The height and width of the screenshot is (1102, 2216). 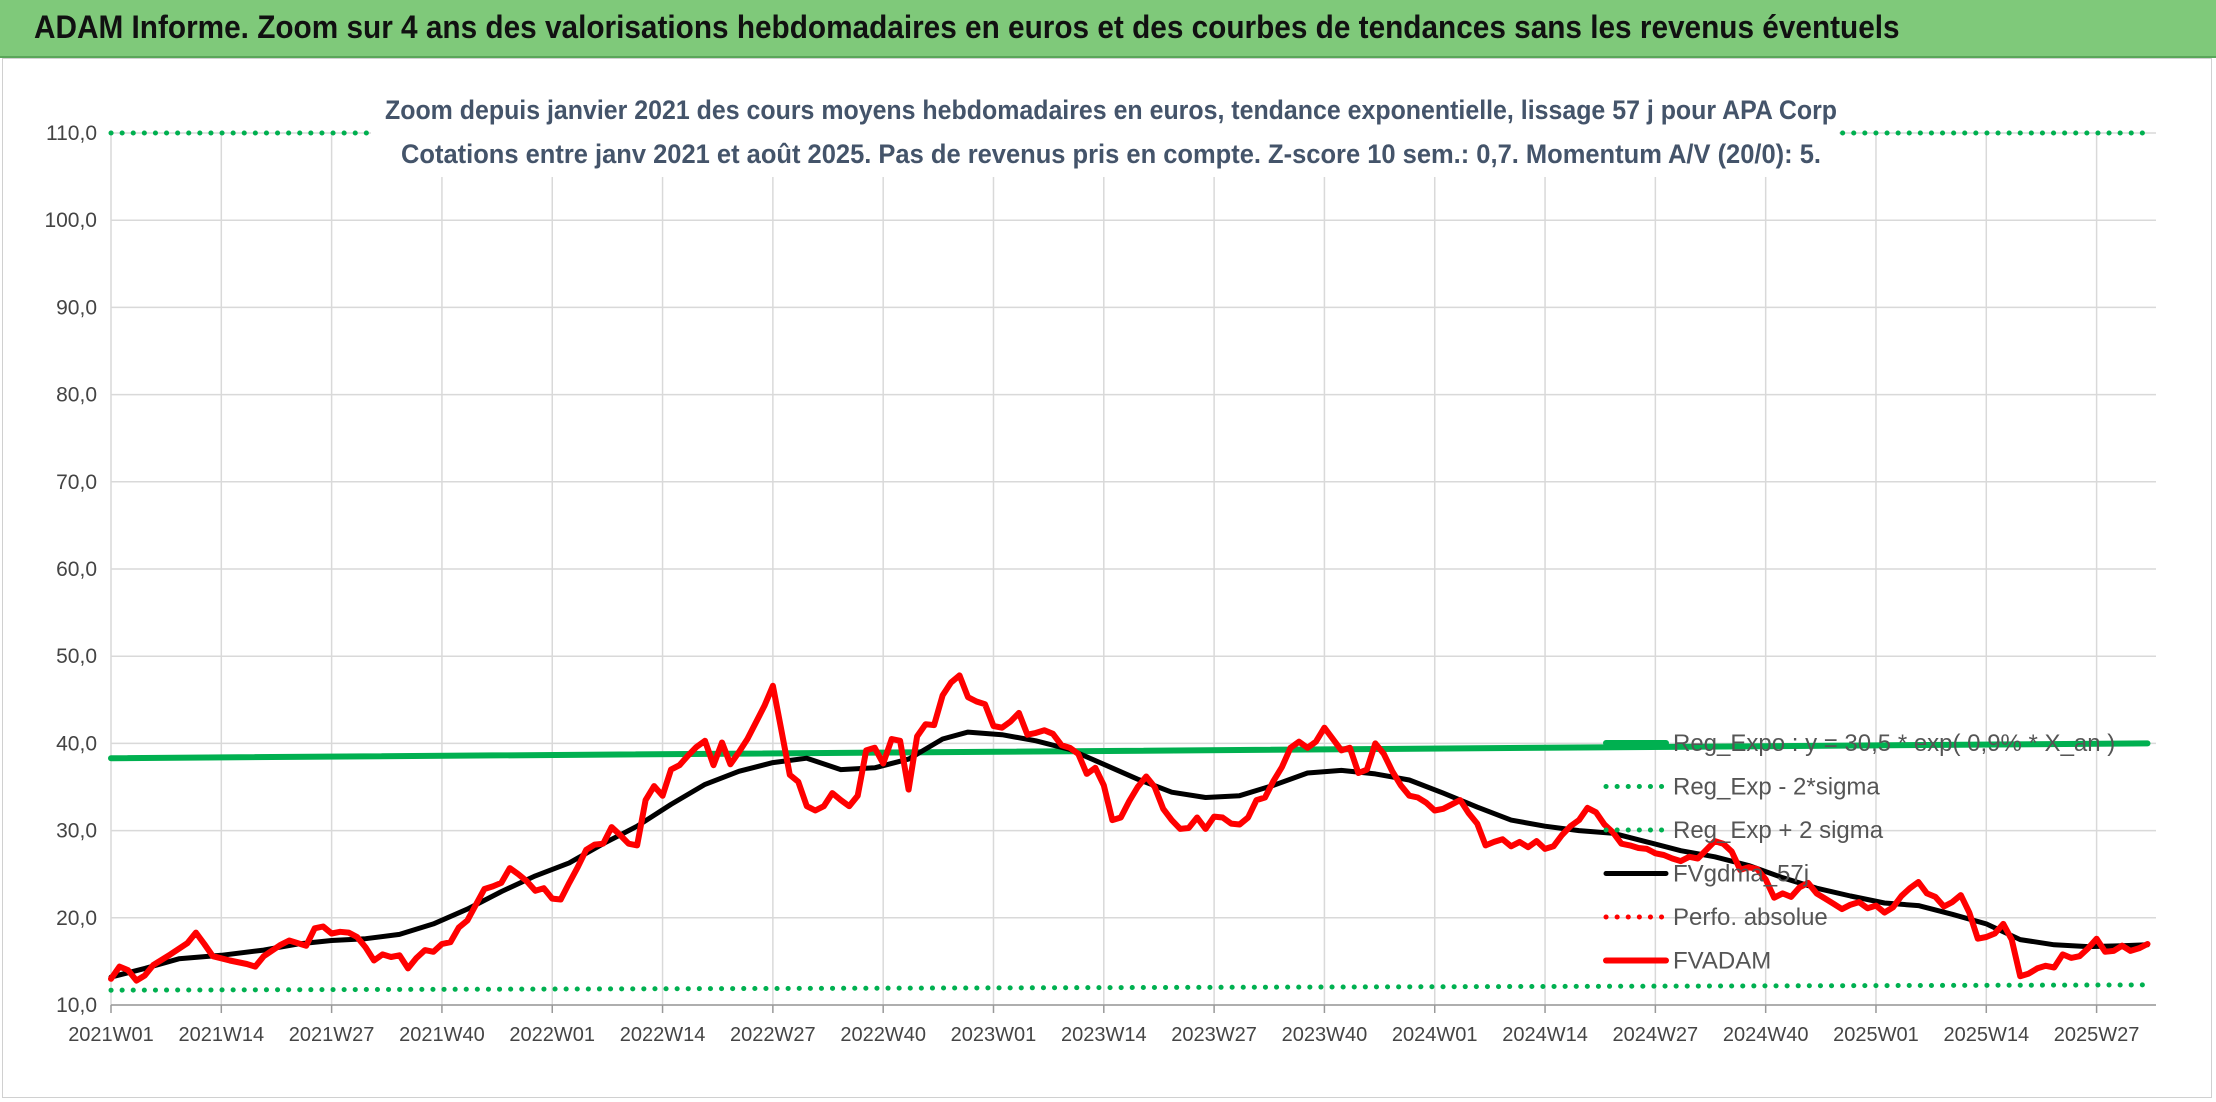 What do you see at coordinates (442, 1035) in the screenshot?
I see `x-tick-label: 2021W40` at bounding box center [442, 1035].